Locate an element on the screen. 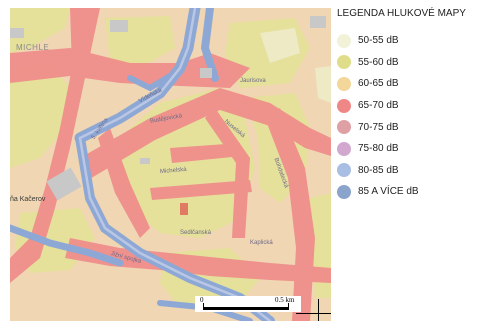 Image resolution: width=477 pixels, height=323 pixels. scale-tick-start is located at coordinates (203, 306).